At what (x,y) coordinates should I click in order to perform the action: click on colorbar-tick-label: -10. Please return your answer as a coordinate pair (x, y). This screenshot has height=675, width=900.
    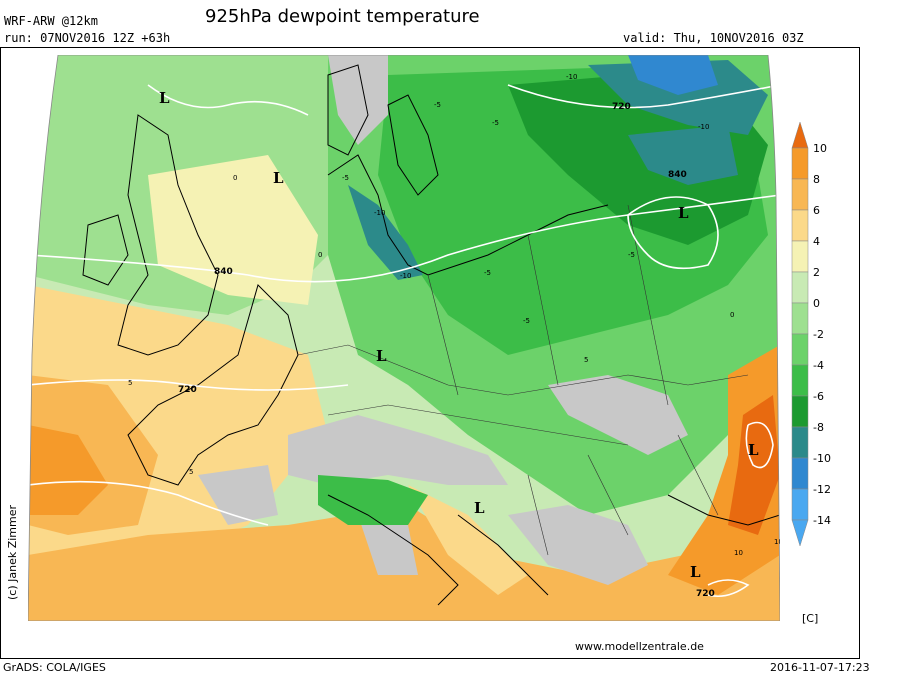
    Looking at the image, I should click on (822, 458).